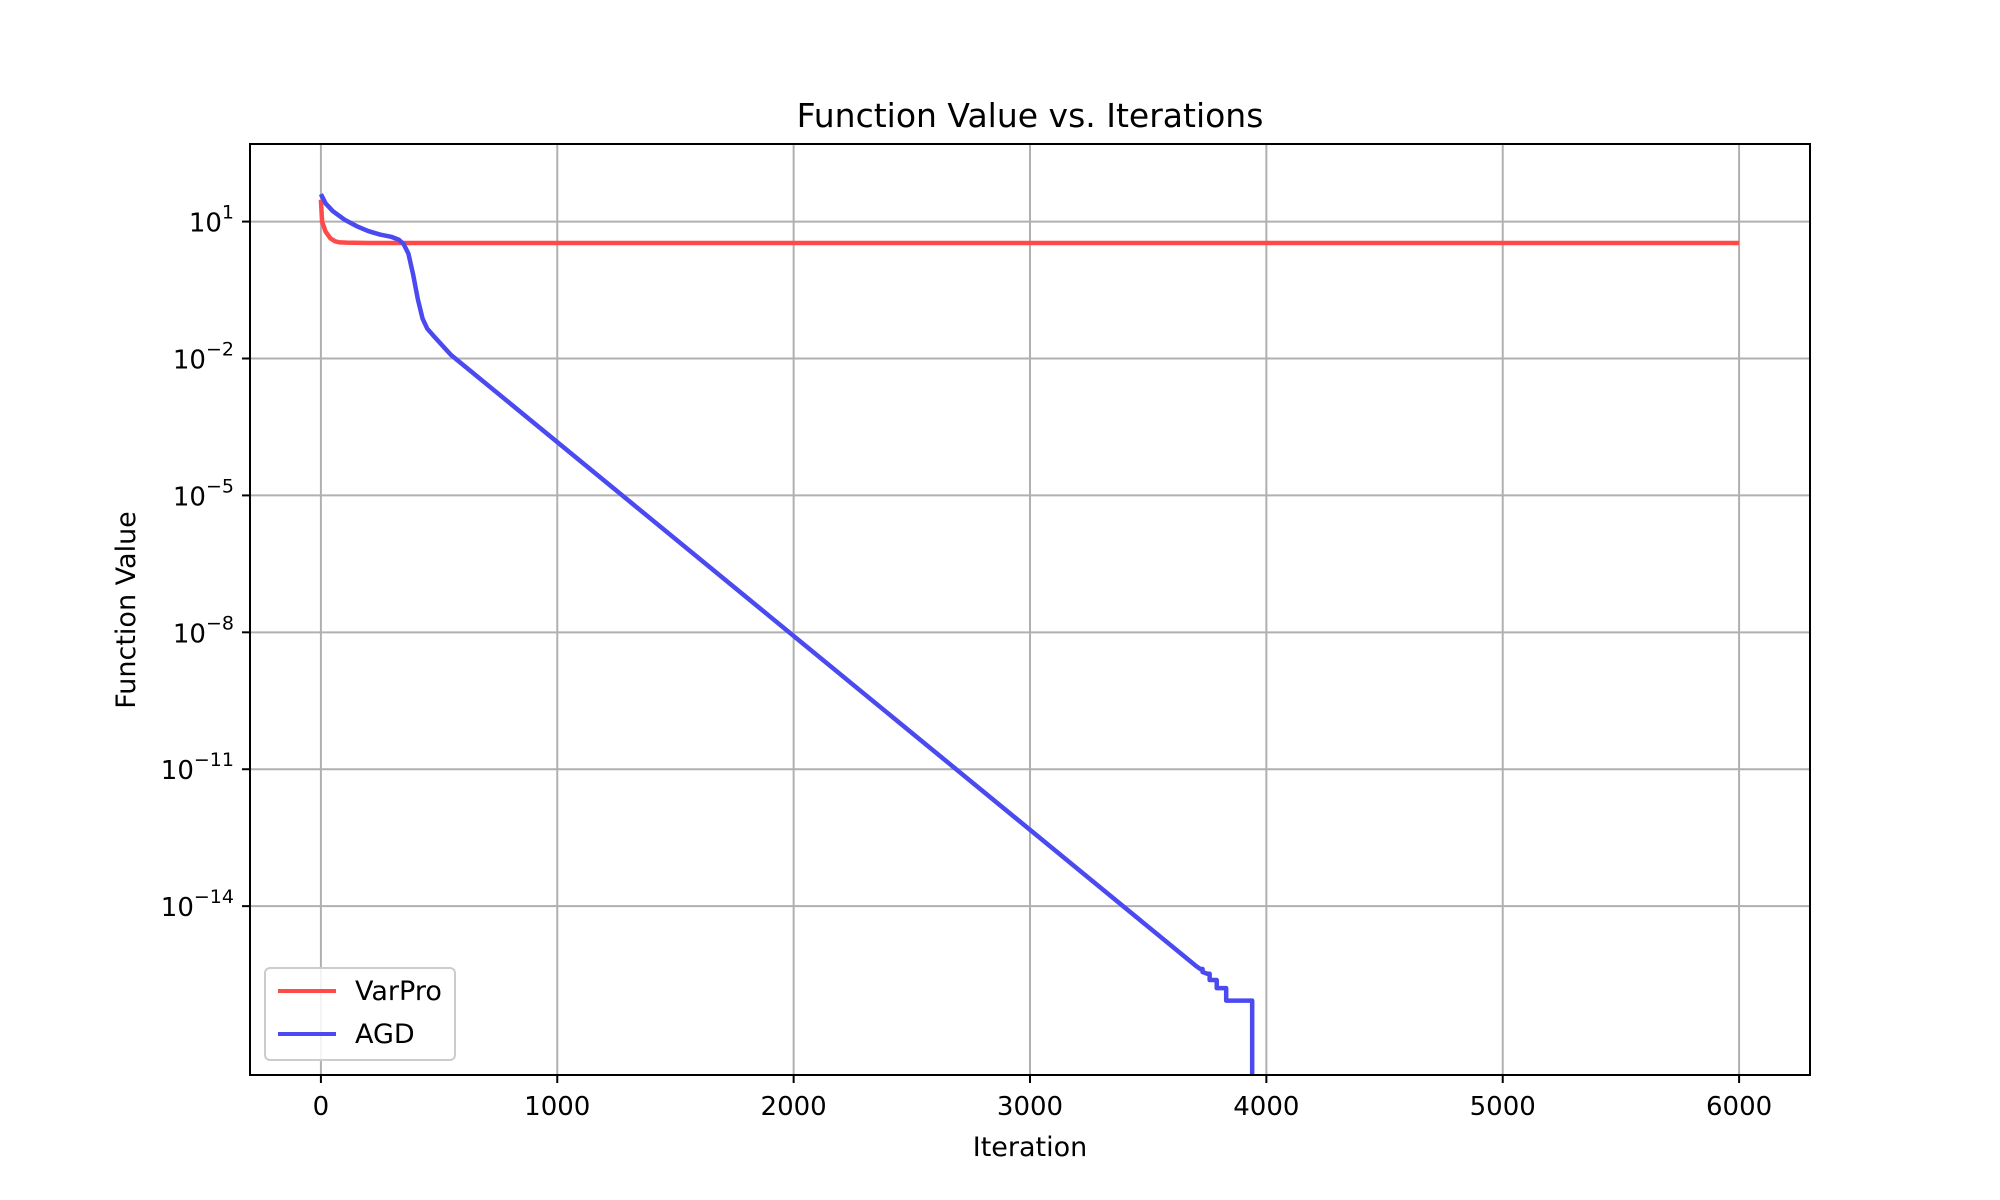 This screenshot has height=1200, width=2000. What do you see at coordinates (360, 1014) in the screenshot?
I see `legend: VarPro AGD` at bounding box center [360, 1014].